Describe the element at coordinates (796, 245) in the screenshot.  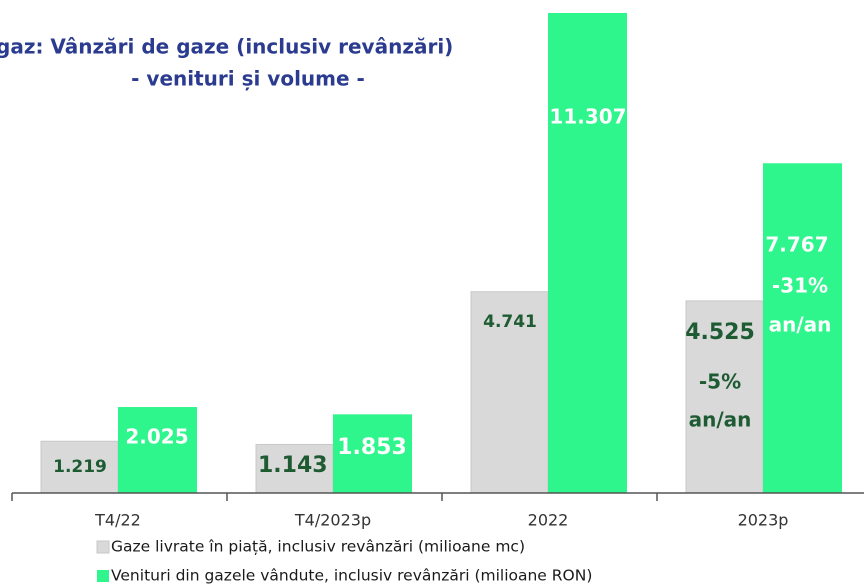
I see `data-label: 7.767` at that location.